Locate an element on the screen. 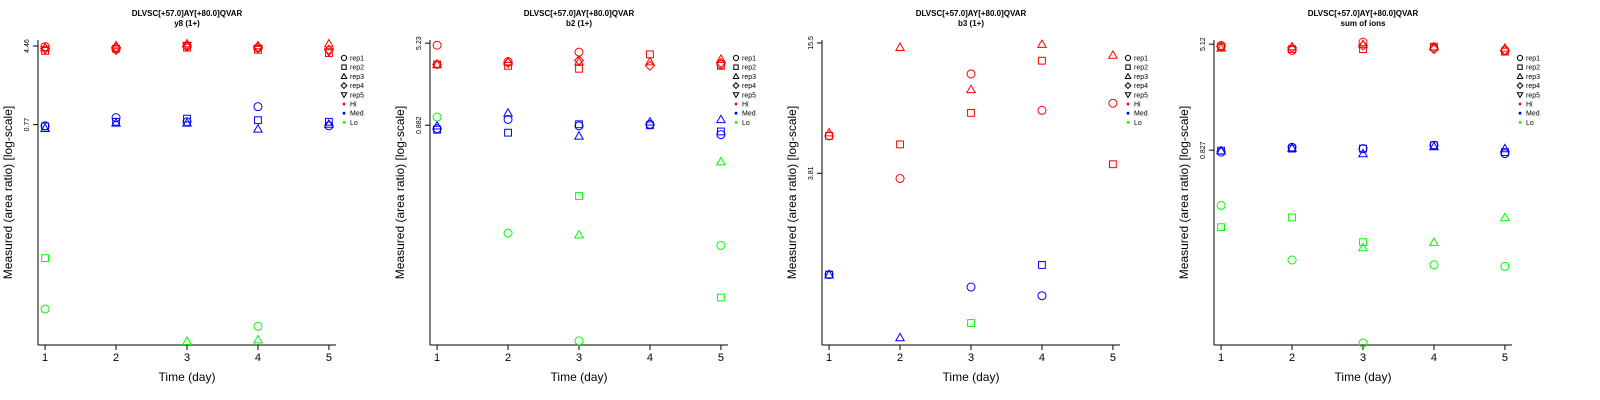 This screenshot has height=400, width=1600. y-tick-label: 4.46 is located at coordinates (27, 46).